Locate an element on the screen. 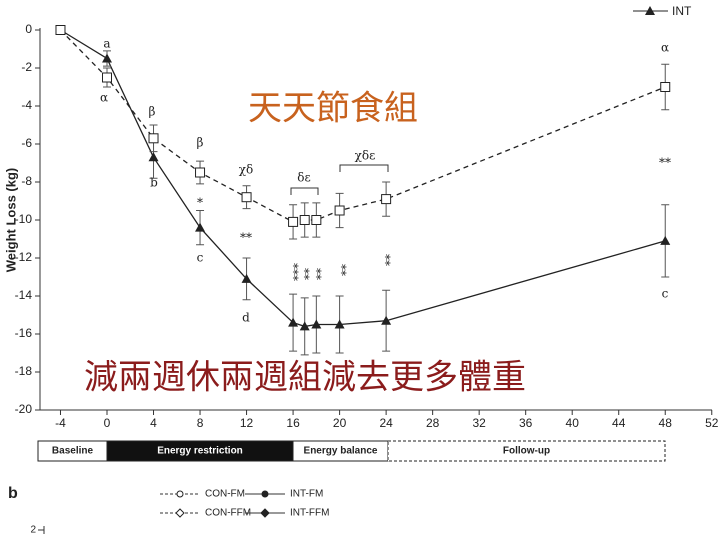 The width and height of the screenshot is (720, 534). x-tick-label: 44 is located at coordinates (619, 423).